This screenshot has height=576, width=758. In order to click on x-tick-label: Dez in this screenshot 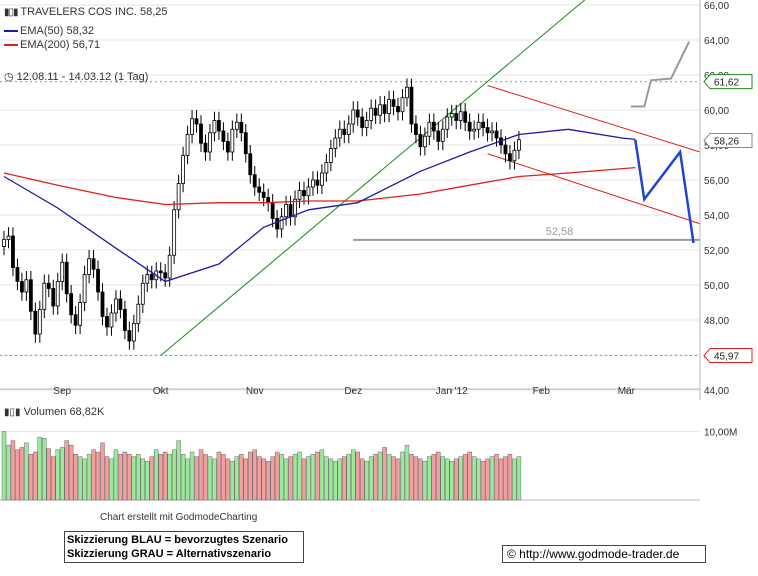, I will do `click(353, 391)`.